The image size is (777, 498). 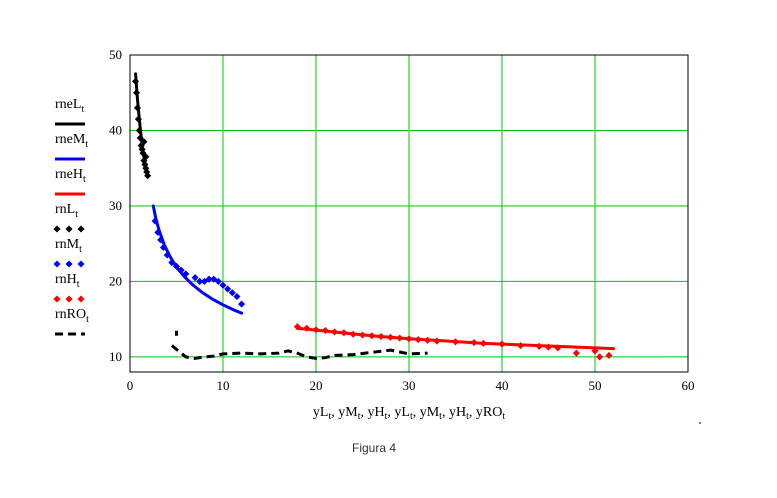 What do you see at coordinates (595, 385) in the screenshot?
I see `x-tick-label: 50` at bounding box center [595, 385].